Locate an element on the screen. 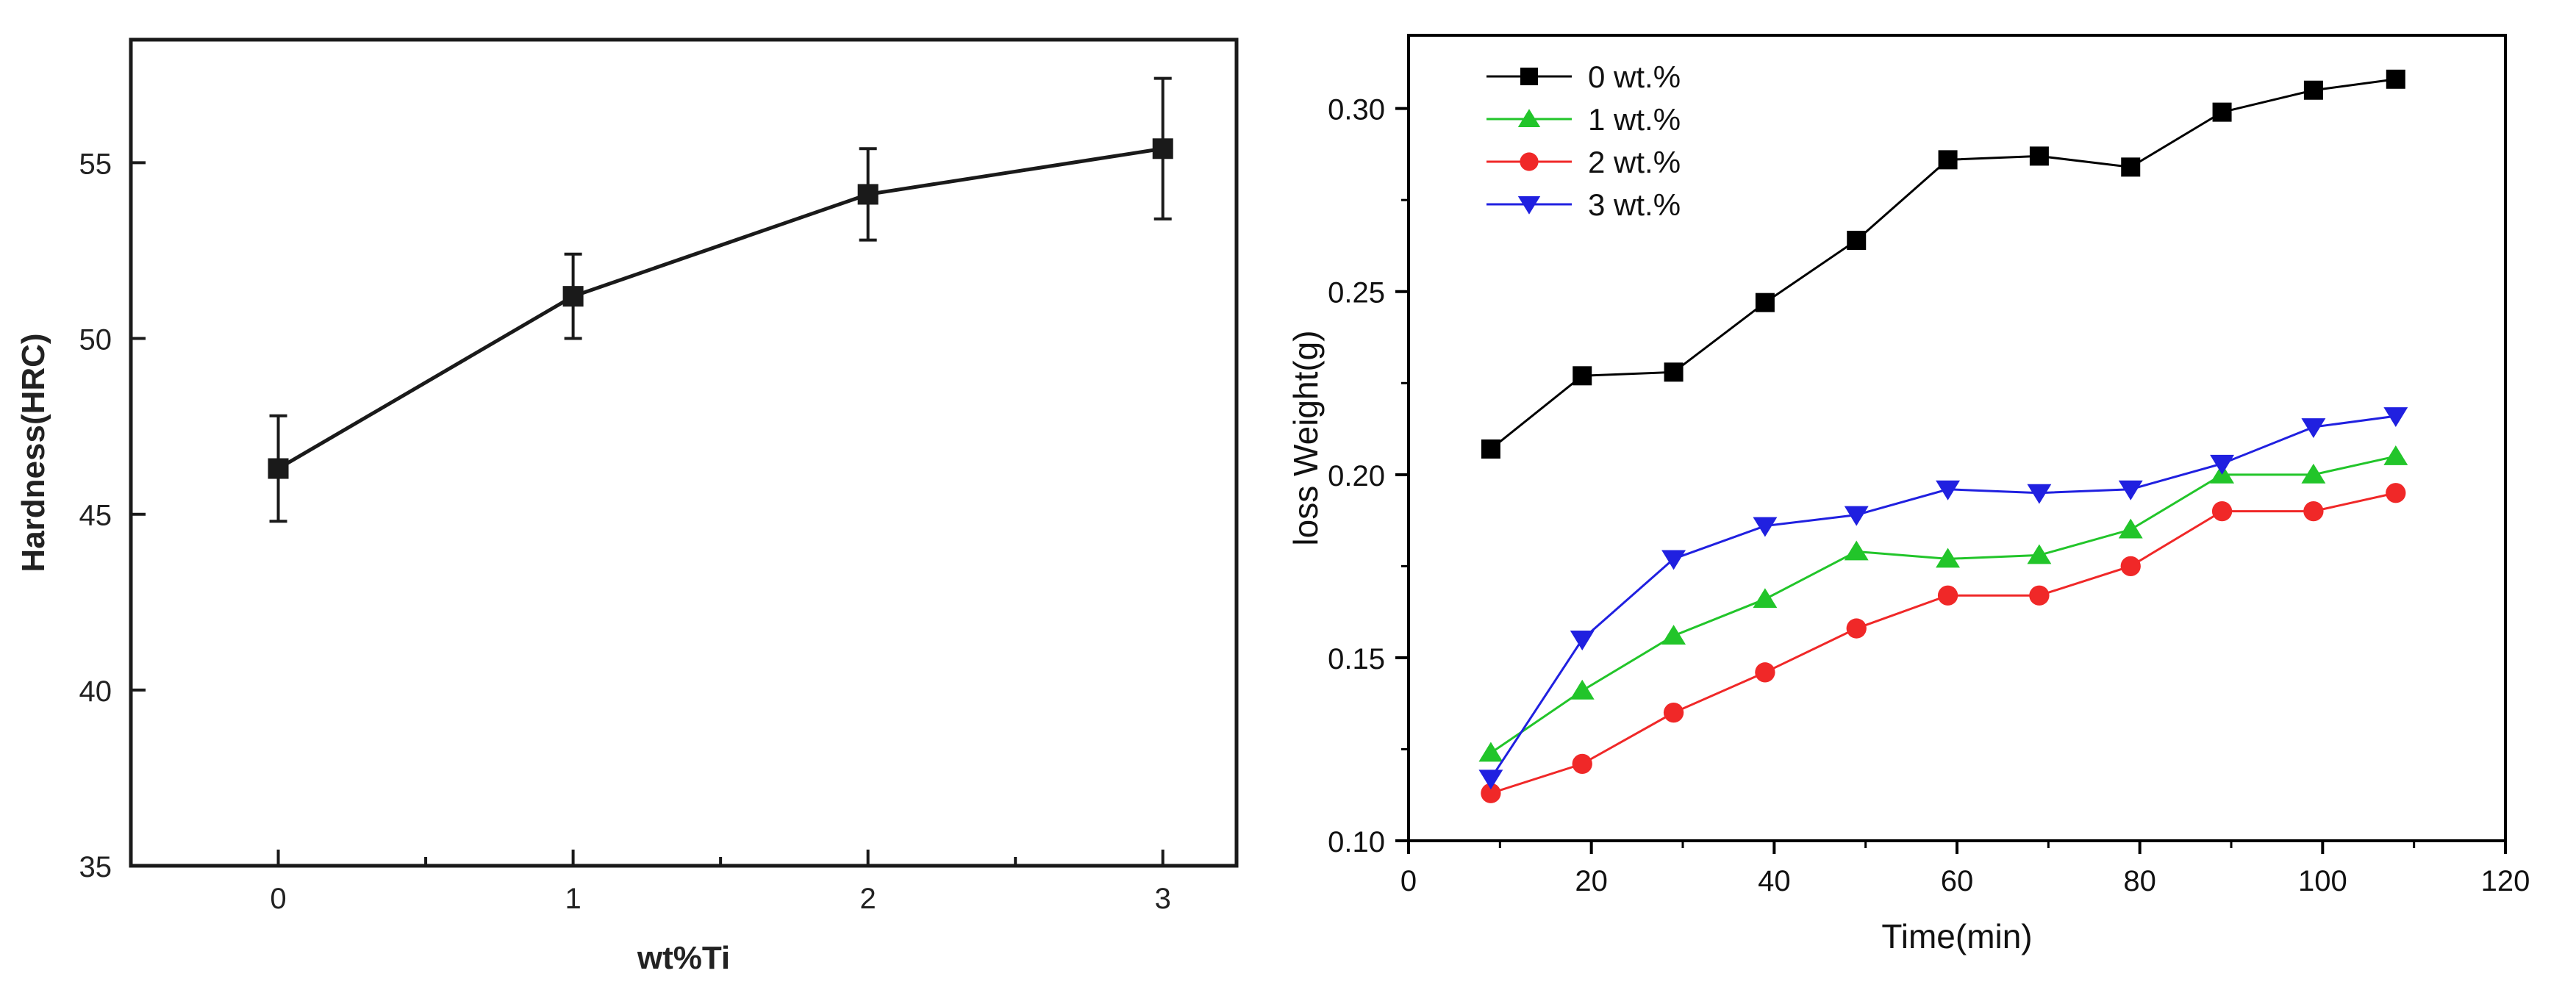  hardness-y-tick-label: 40 is located at coordinates (96, 691).